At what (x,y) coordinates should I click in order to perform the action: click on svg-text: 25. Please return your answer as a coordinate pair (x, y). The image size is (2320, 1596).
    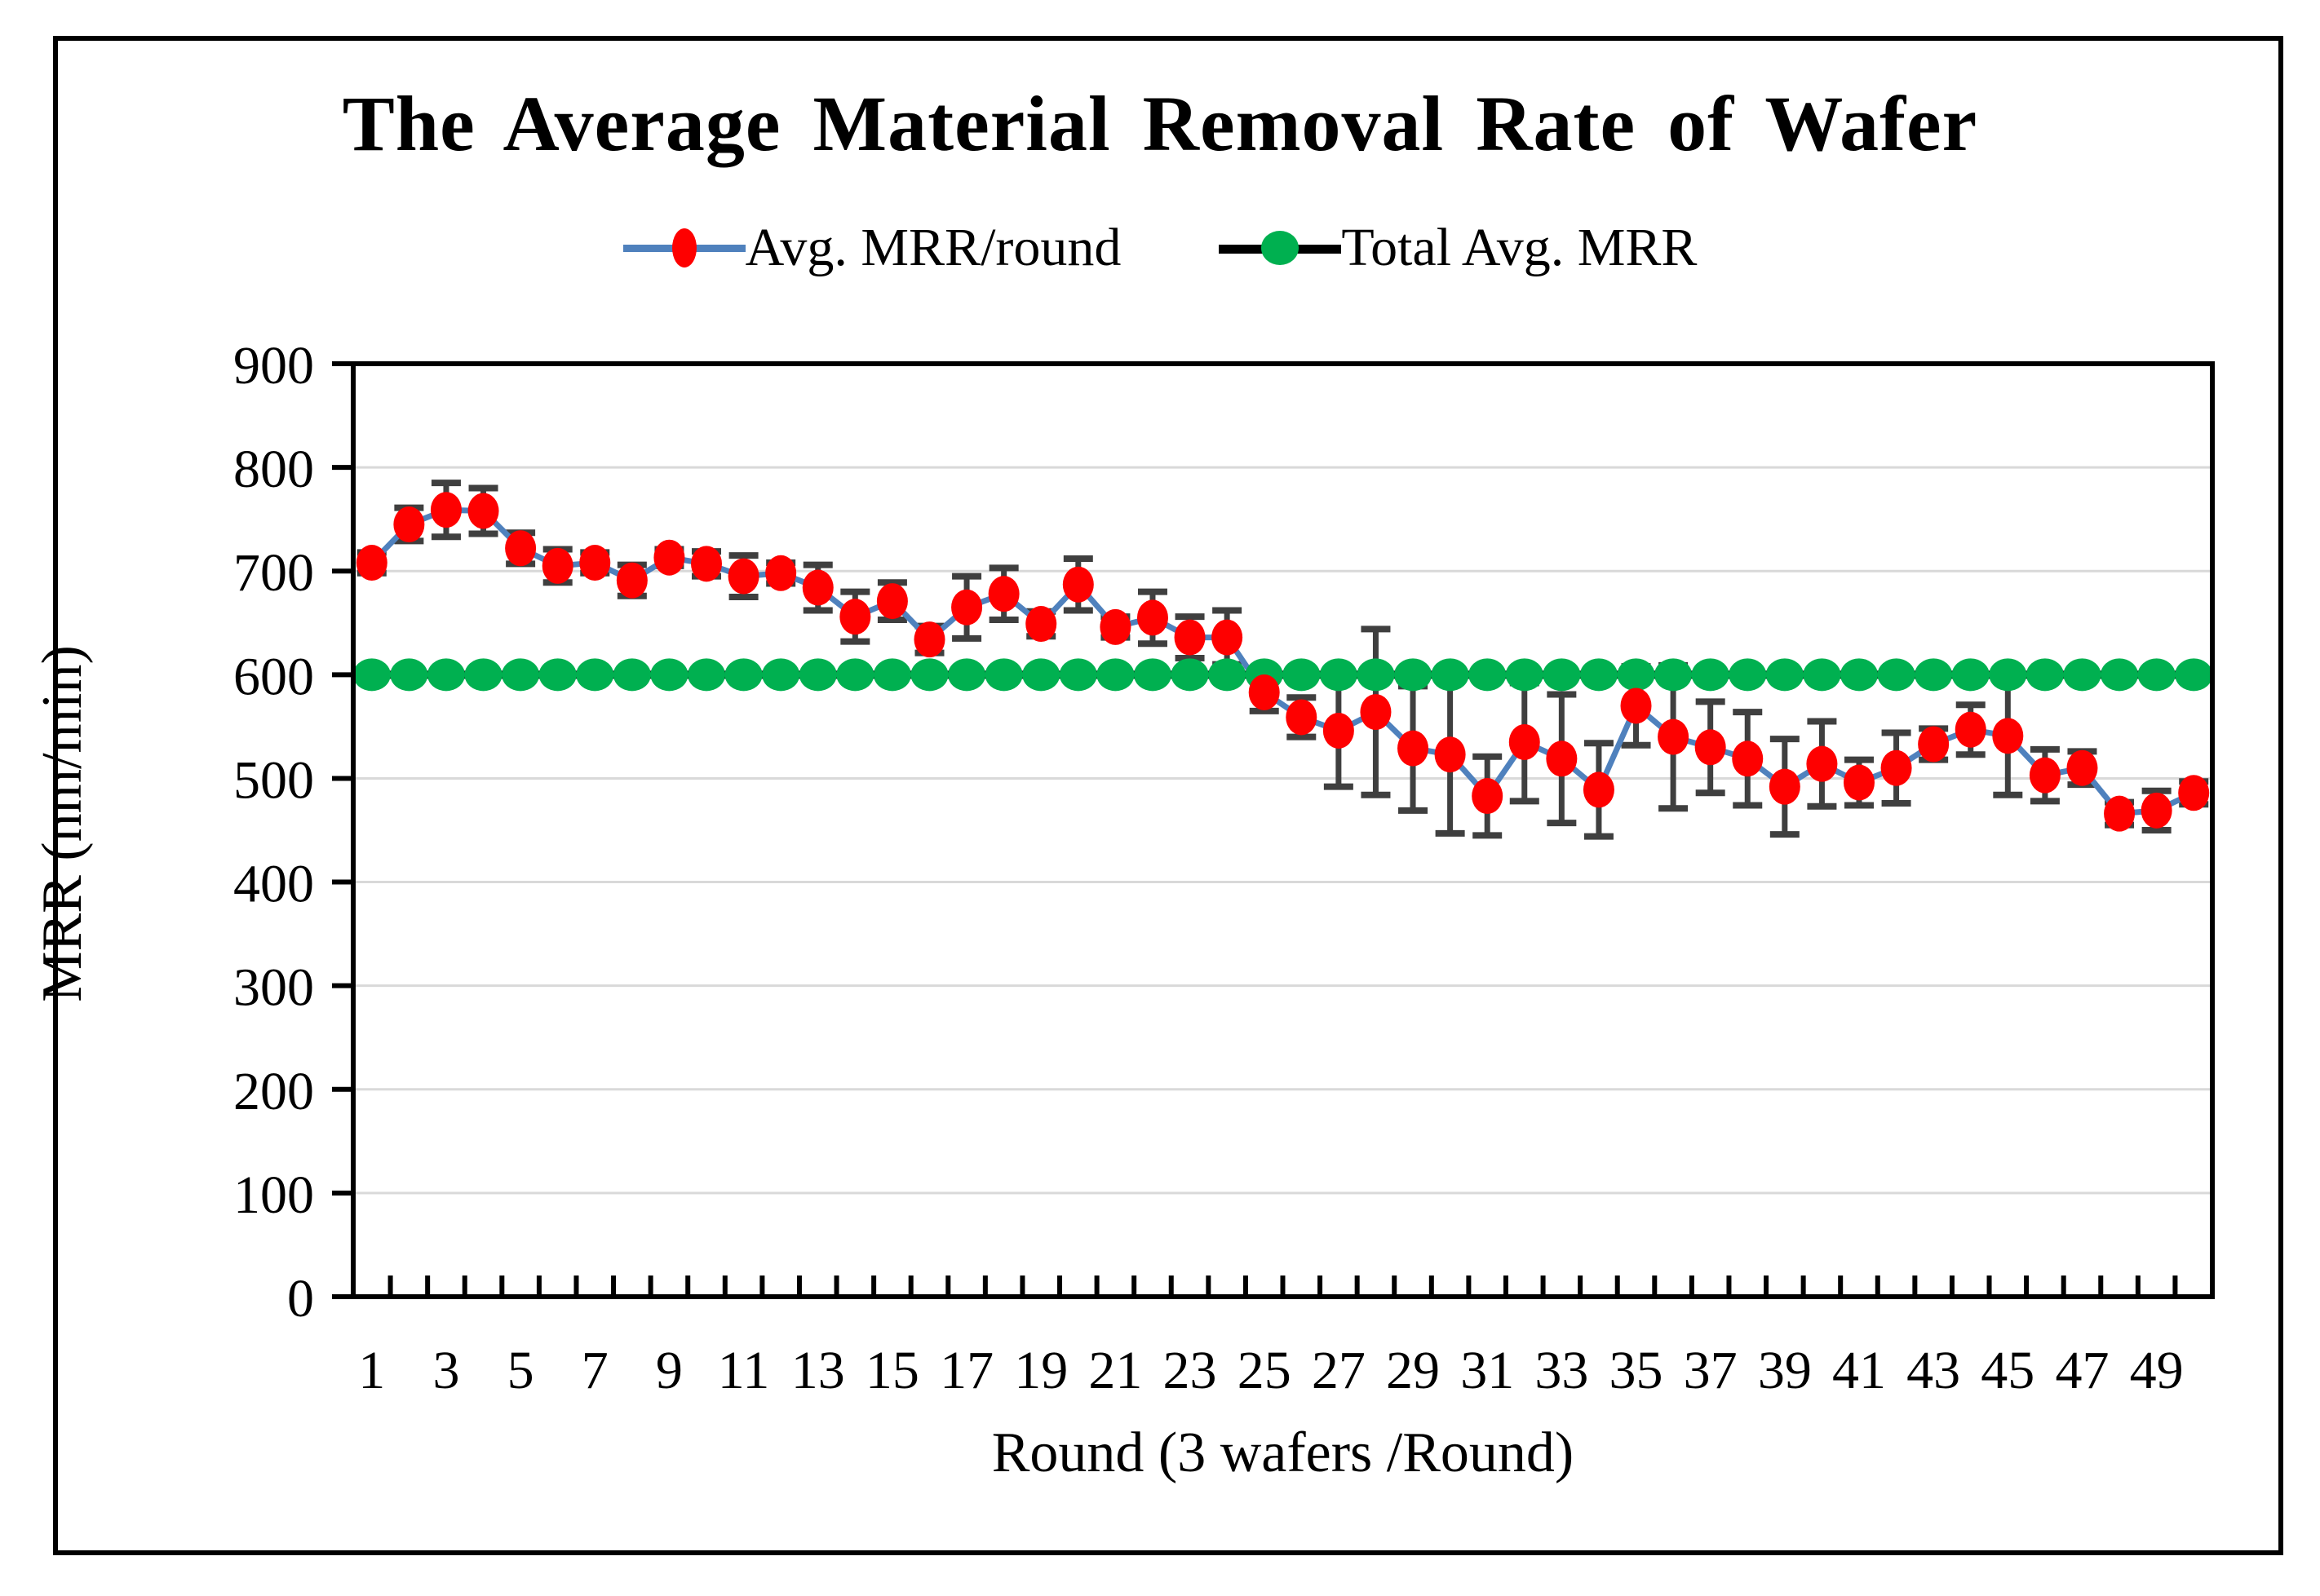
    Looking at the image, I should click on (1264, 1370).